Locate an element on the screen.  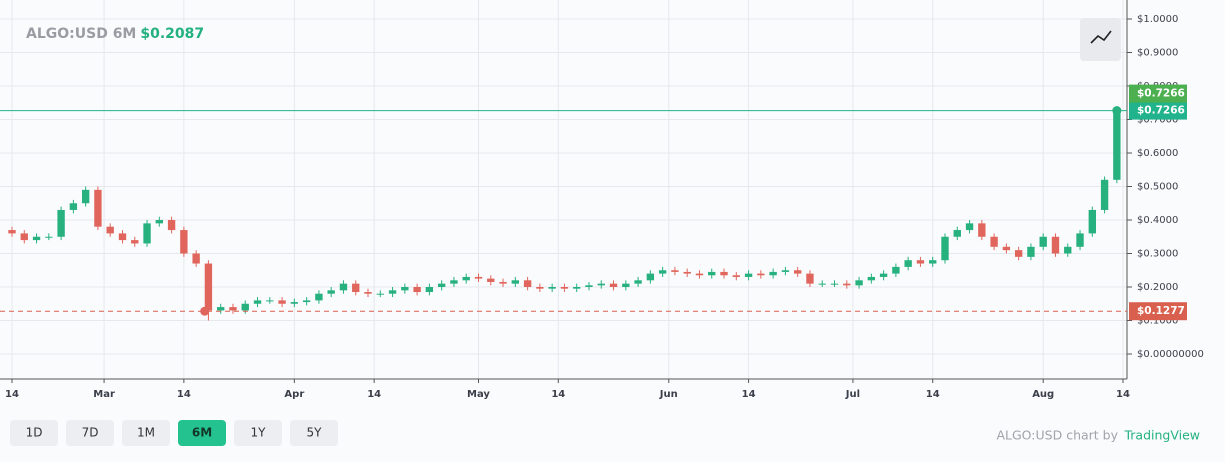
current-price: $0.2087 is located at coordinates (172, 34).